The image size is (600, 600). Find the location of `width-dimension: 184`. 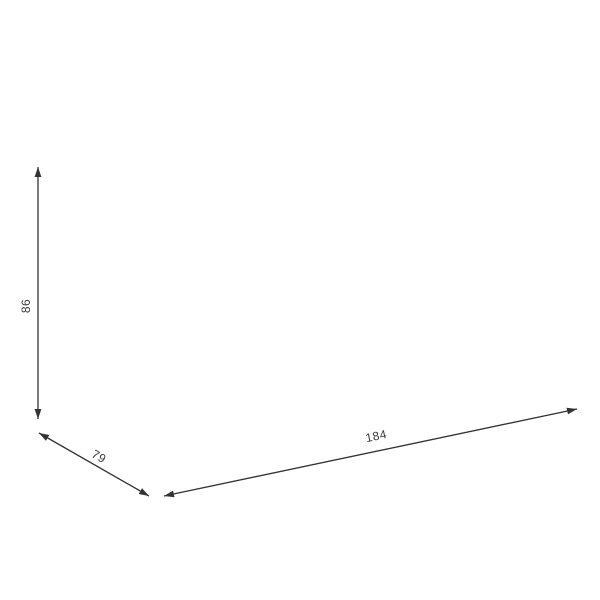

width-dimension: 184 is located at coordinates (370, 452).